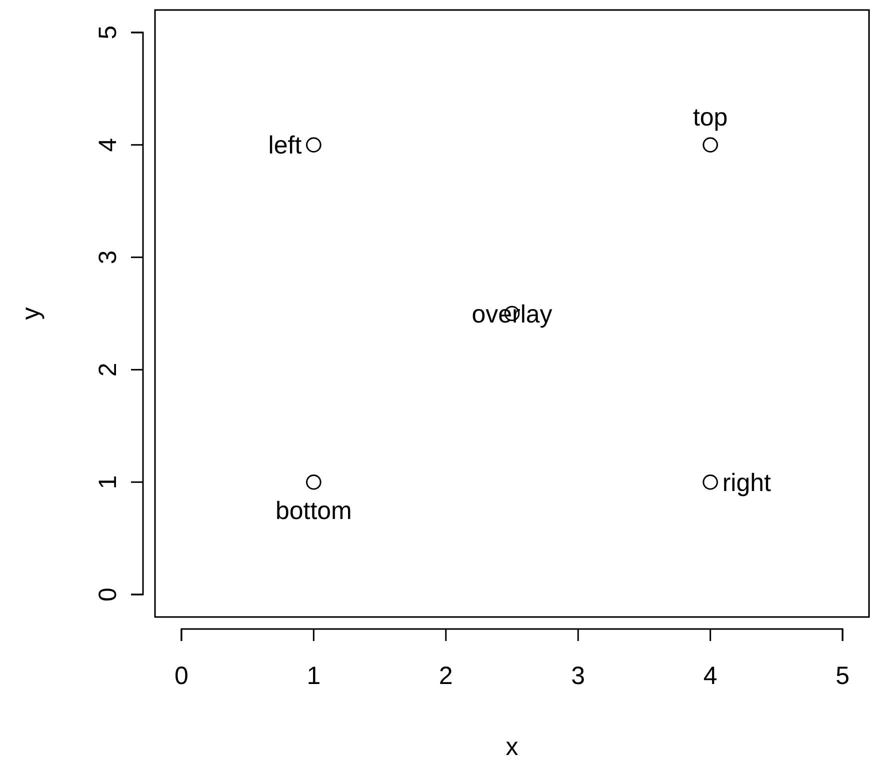  Describe the element at coordinates (578, 676) in the screenshot. I see `x-tick-label: 3` at that location.